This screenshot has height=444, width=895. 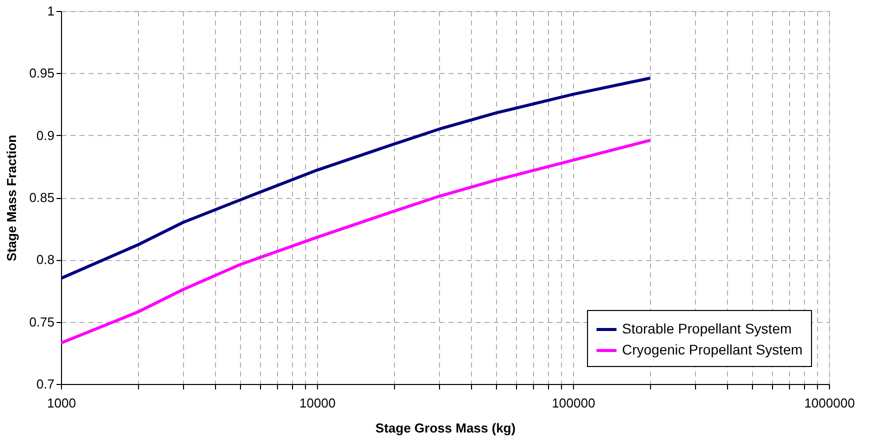 I want to click on y-tick-label: 1, so click(x=50, y=11).